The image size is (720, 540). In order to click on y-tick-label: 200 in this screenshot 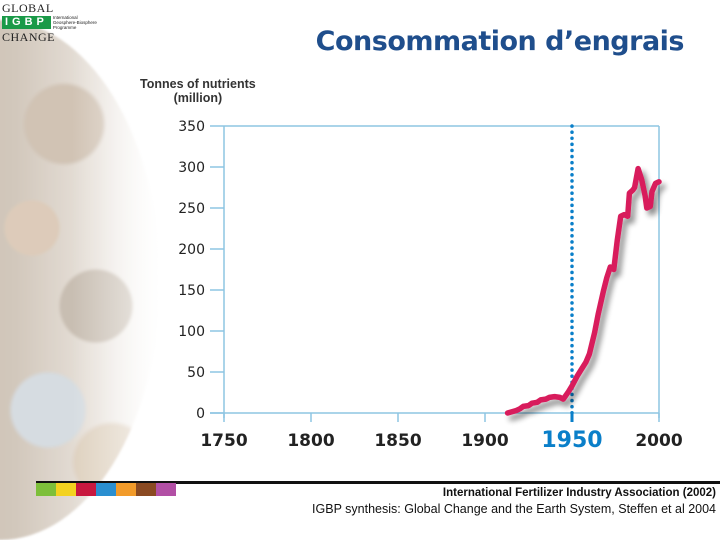, I will do `click(191, 250)`.